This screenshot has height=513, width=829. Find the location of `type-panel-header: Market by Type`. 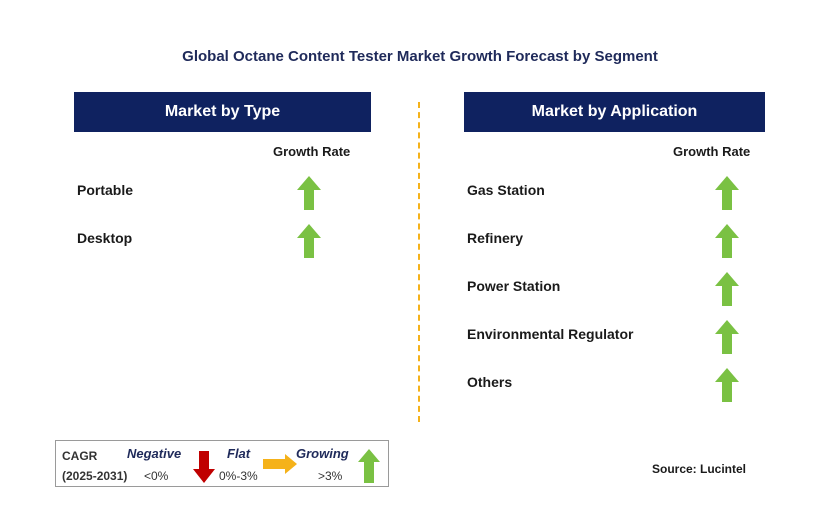

type-panel-header: Market by Type is located at coordinates (222, 112).